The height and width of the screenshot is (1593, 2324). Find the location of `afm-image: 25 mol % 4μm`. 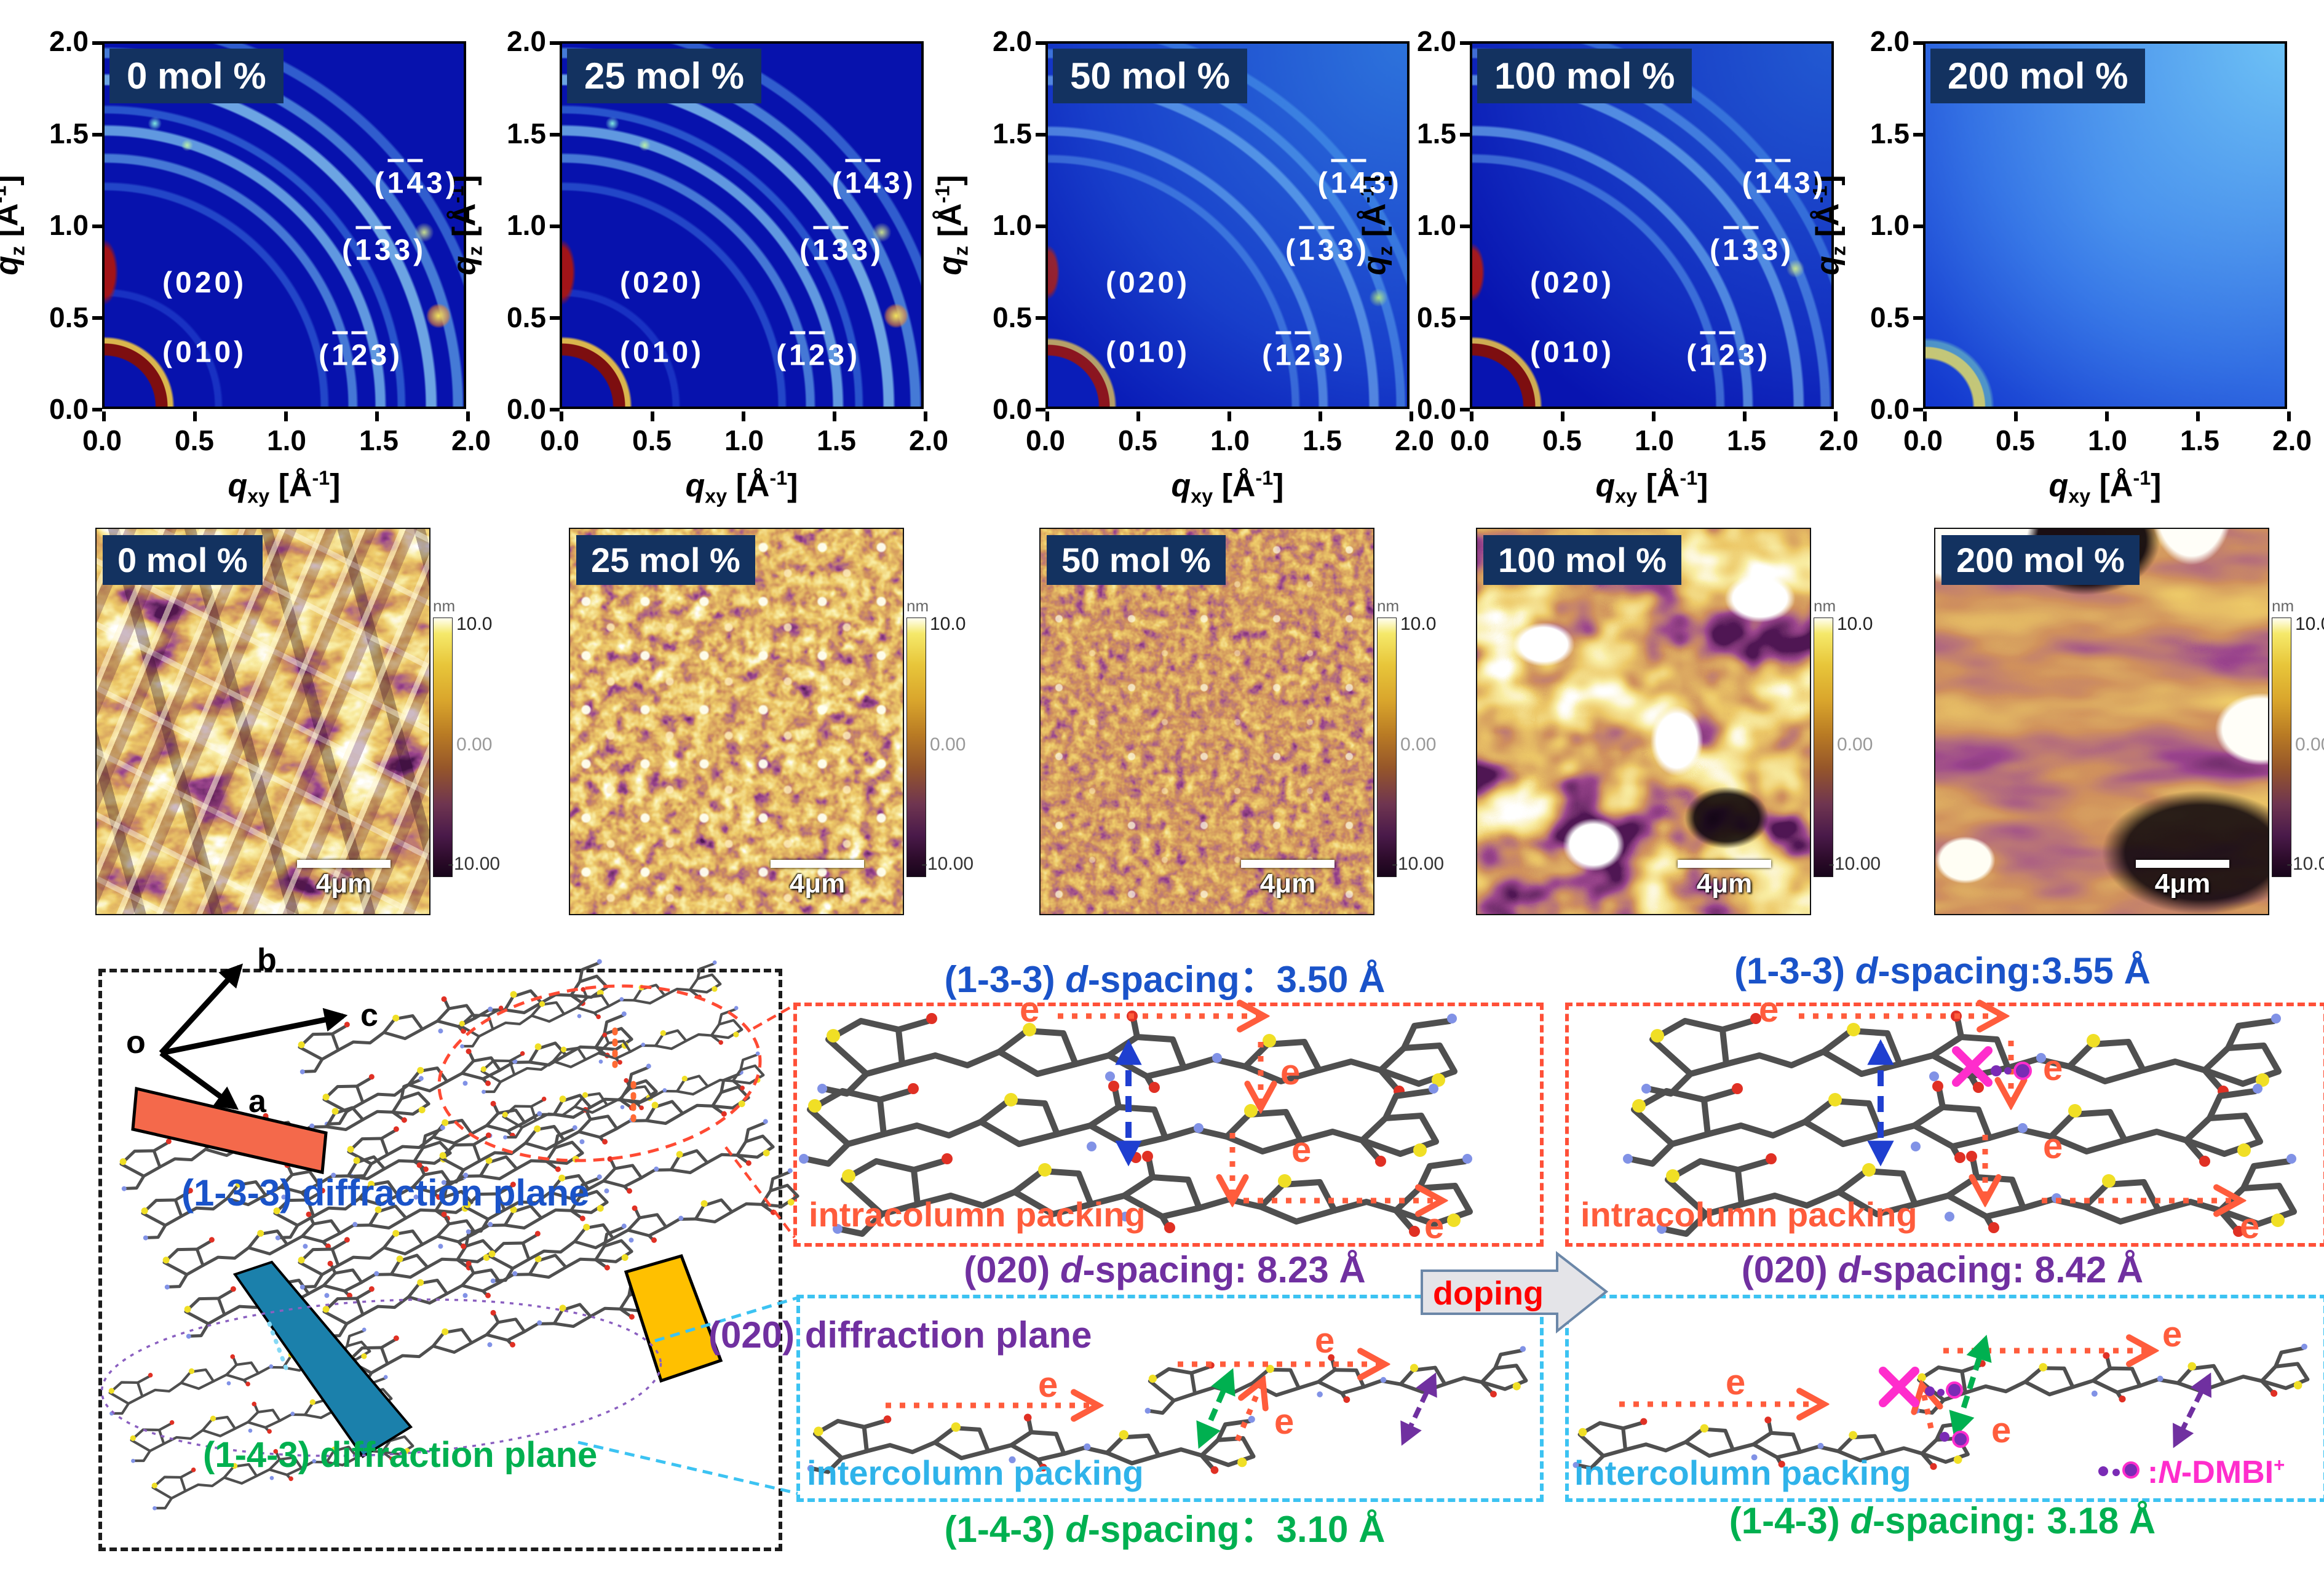

afm-image: 25 mol % 4μm is located at coordinates (737, 722).